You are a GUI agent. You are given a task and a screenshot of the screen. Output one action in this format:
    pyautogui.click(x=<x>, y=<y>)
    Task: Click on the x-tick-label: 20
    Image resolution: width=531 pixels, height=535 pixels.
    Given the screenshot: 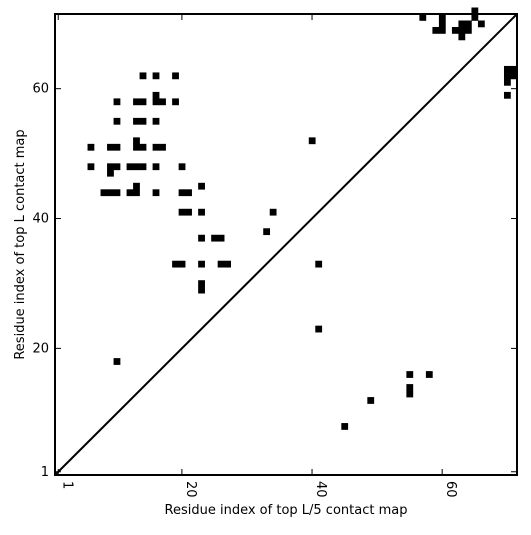 What is the action you would take?
    pyautogui.click(x=190, y=489)
    